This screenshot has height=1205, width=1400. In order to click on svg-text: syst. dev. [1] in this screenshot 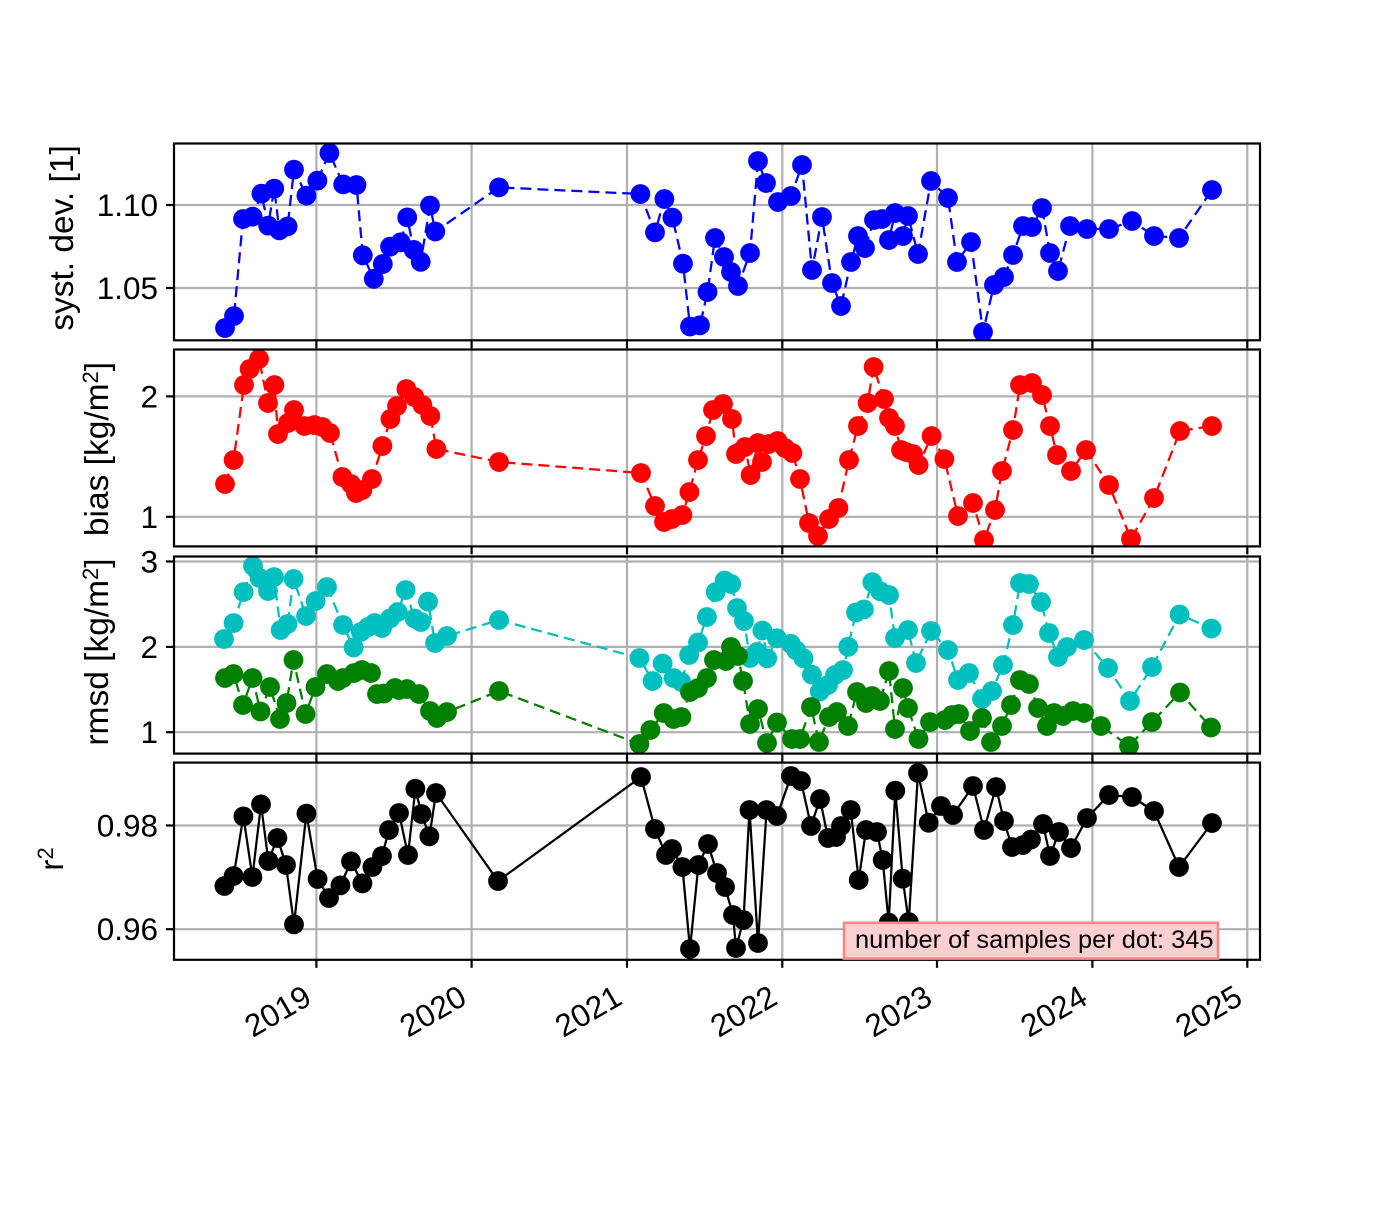, I will do `click(62, 238)`.